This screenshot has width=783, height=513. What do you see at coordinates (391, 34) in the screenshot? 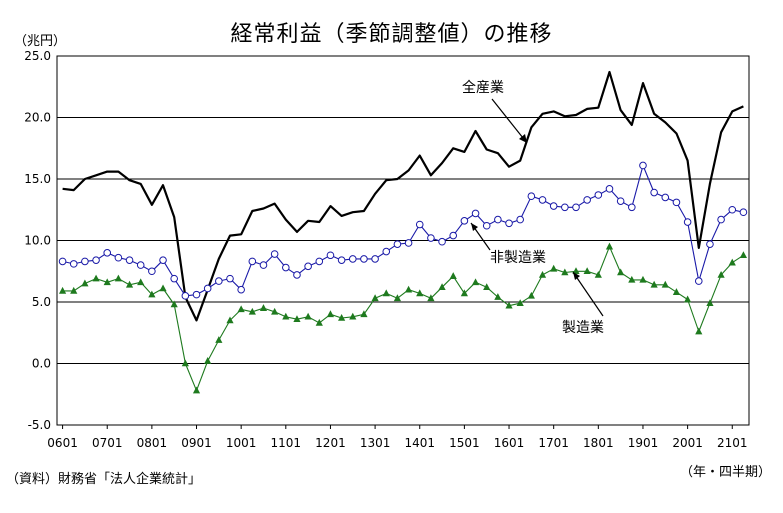
I see `chart-title: 経常利益（季節調整値）の推移` at bounding box center [391, 34].